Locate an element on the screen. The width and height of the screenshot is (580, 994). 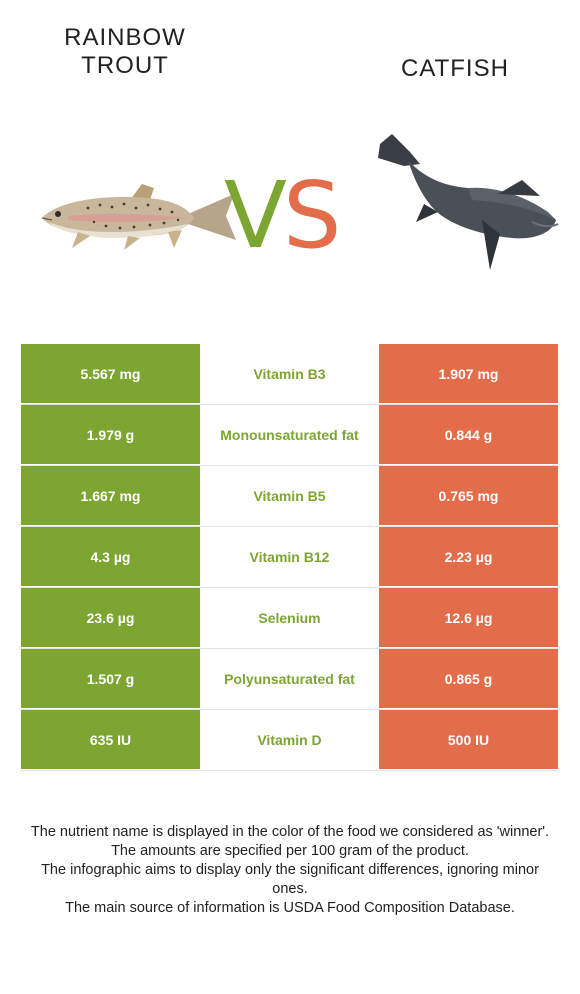
table-row: 635 IU Vitamin D 500 IU is located at coordinates (289, 740).